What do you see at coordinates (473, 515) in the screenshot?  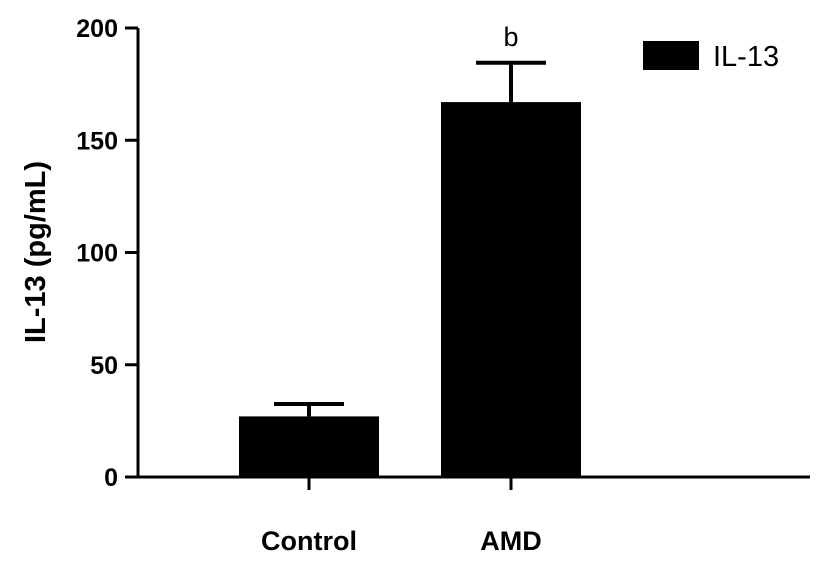 I see `x-axis: Control AMD` at bounding box center [473, 515].